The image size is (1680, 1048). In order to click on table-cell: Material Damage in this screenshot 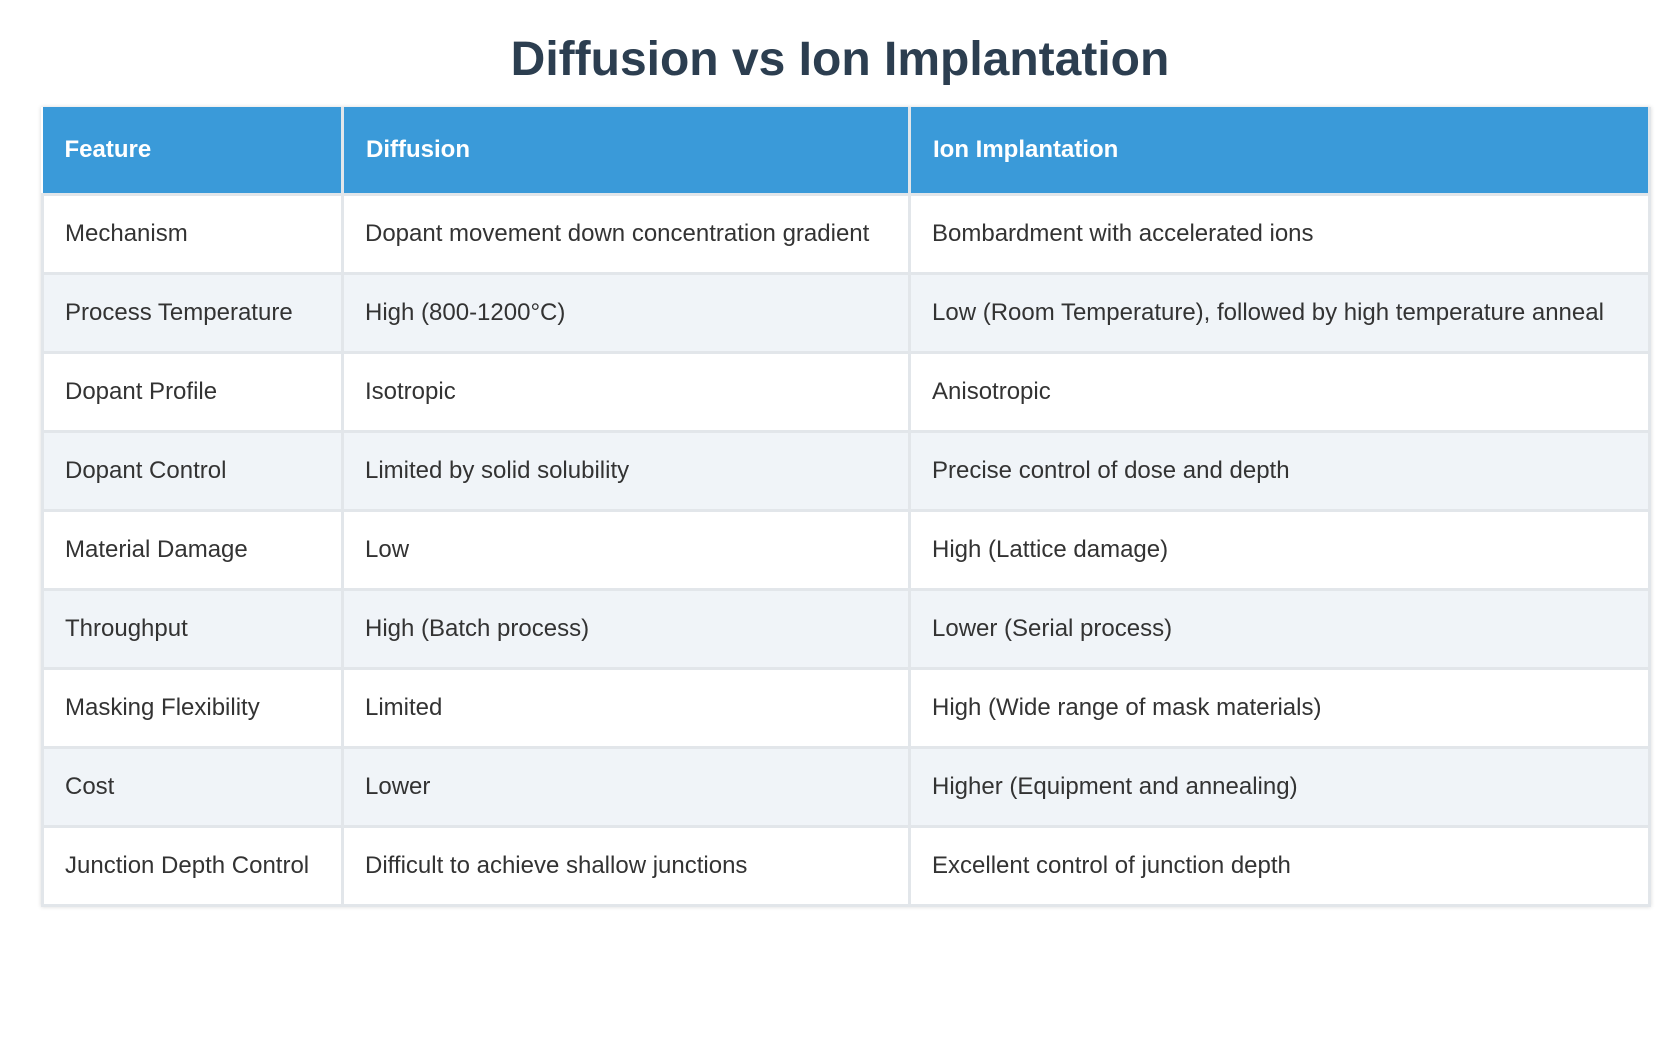, I will do `click(192, 550)`.